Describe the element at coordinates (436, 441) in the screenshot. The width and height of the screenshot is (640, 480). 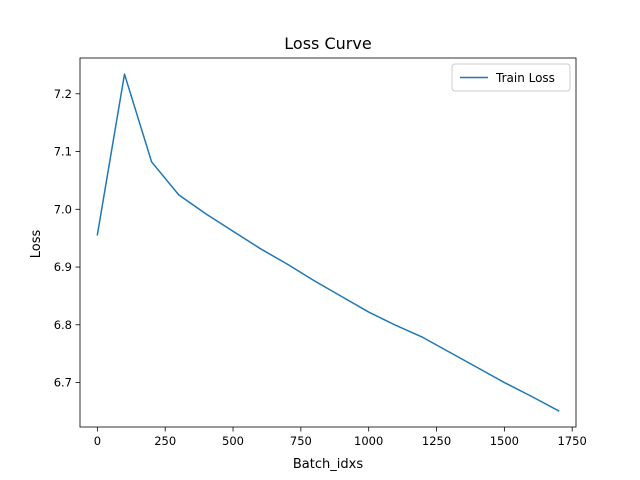
I see `x-tick-label: 1250` at that location.